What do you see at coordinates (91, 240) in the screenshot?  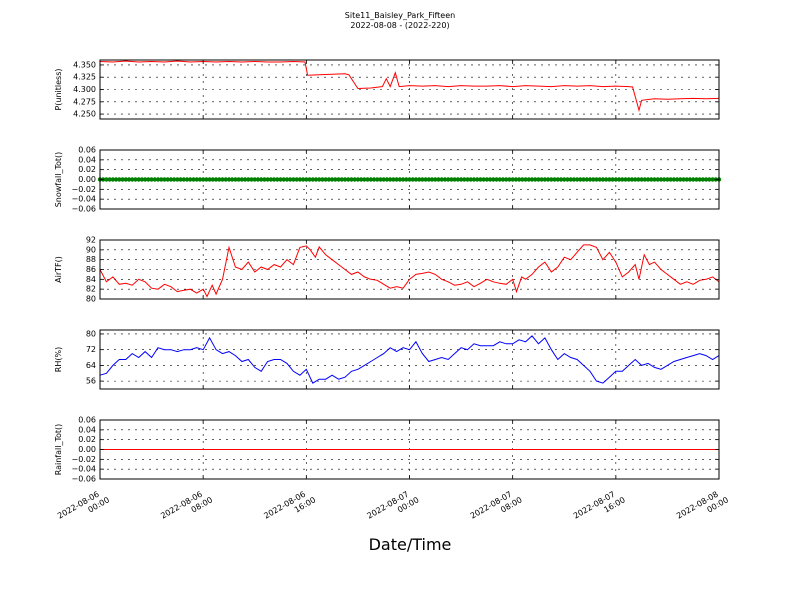 I see `y-tick-label: 92` at bounding box center [91, 240].